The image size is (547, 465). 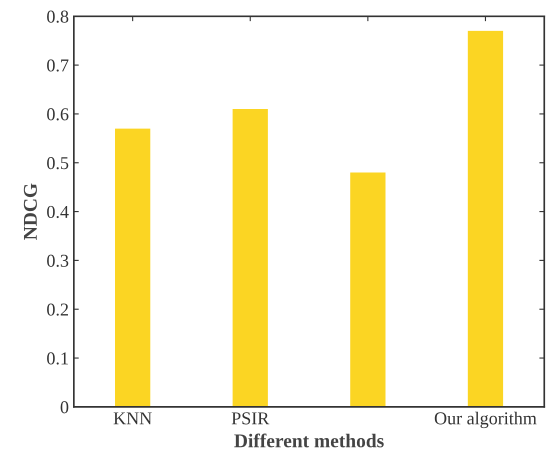 I want to click on y-tick-label: 0.2, so click(x=57, y=309).